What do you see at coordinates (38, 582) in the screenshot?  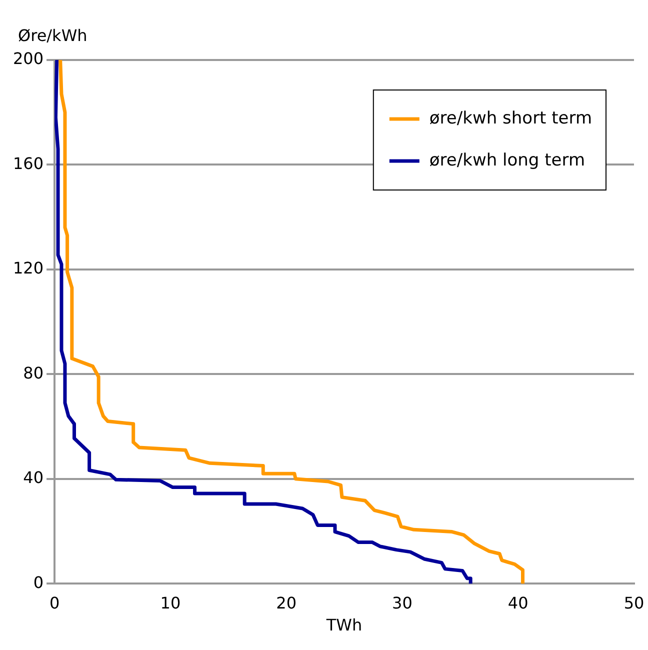 I see `y-tick-label: 0` at bounding box center [38, 582].